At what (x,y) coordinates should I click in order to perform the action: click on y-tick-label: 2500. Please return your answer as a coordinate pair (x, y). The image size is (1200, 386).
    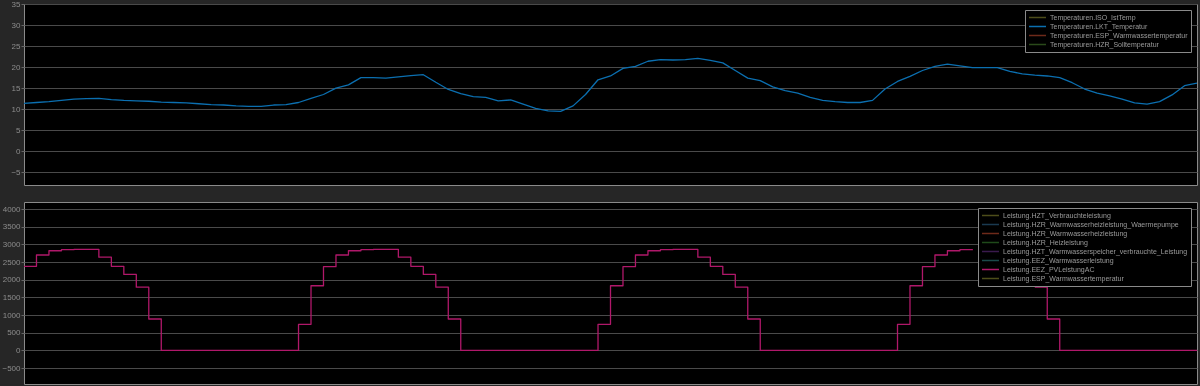
    Looking at the image, I should click on (12, 262).